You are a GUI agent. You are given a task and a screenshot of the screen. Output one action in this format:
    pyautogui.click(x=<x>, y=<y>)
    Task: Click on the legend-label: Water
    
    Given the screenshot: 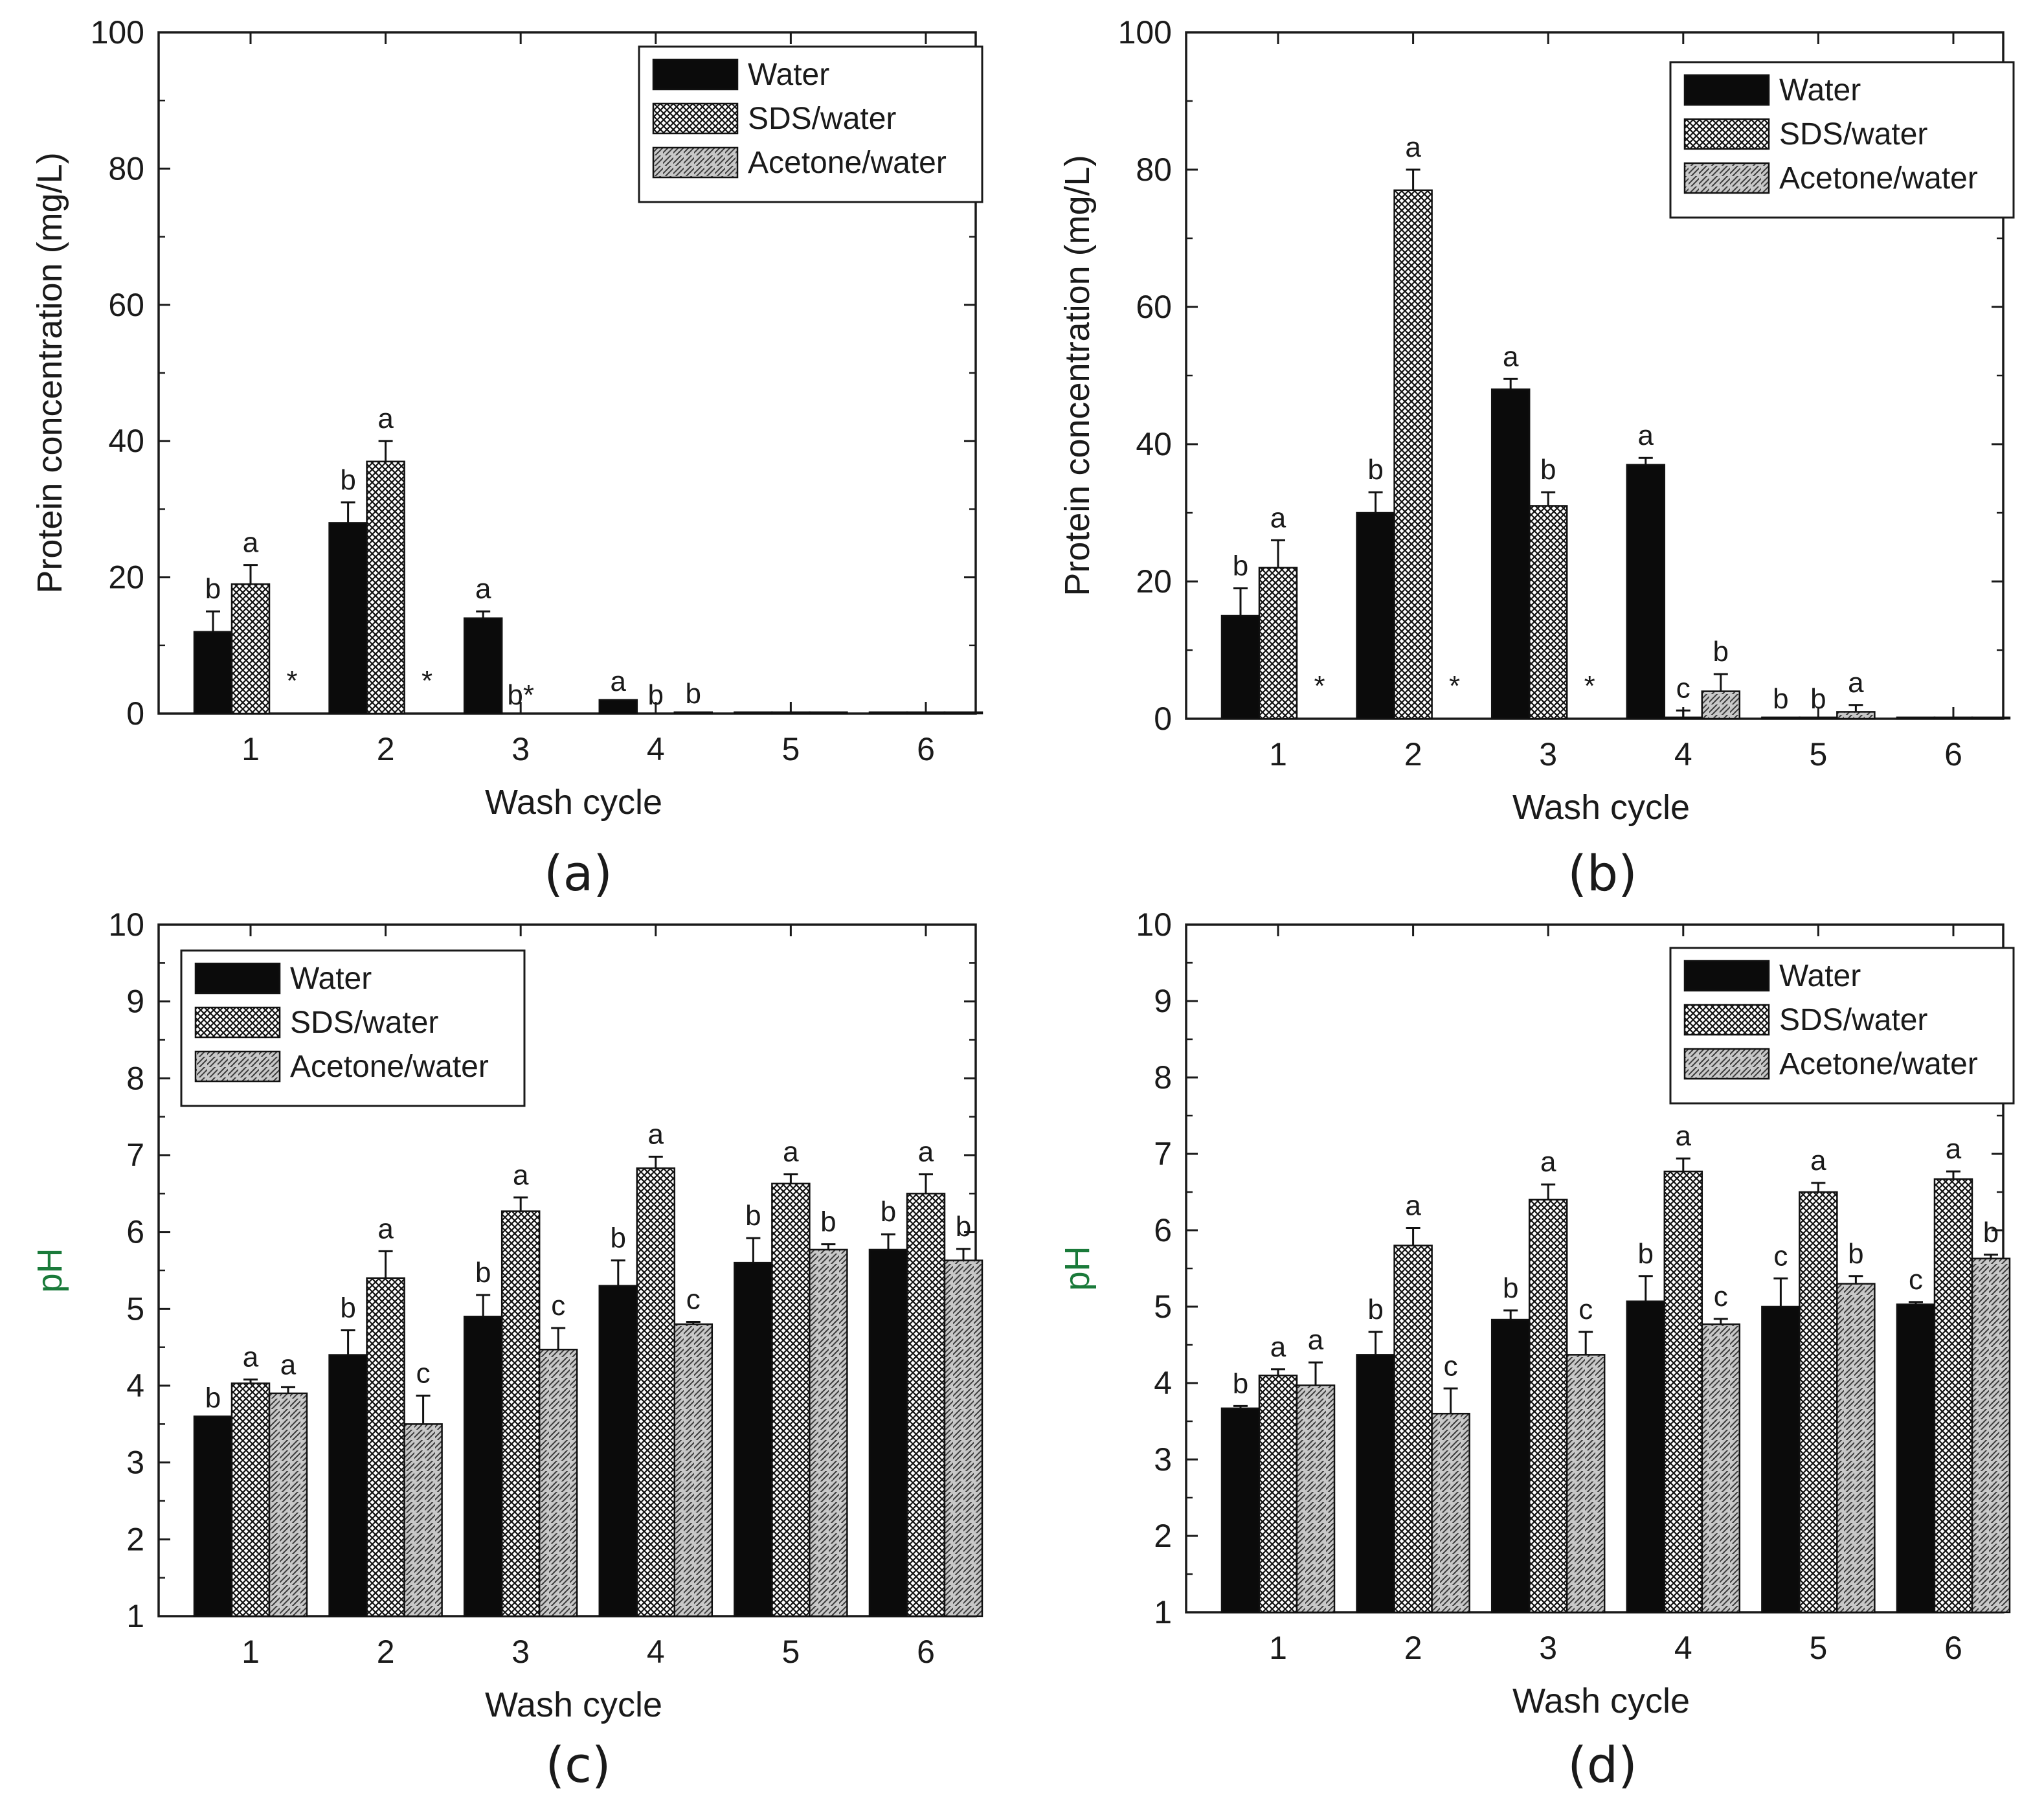 What is the action you would take?
    pyautogui.click(x=1820, y=976)
    